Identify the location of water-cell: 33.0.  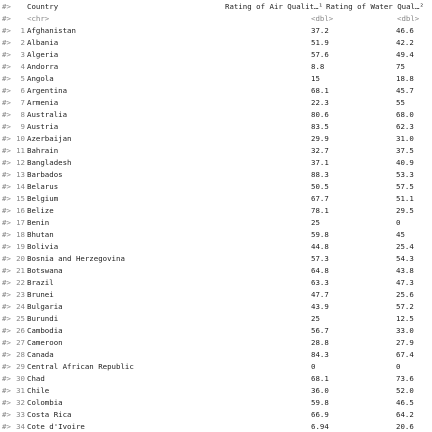
(405, 330).